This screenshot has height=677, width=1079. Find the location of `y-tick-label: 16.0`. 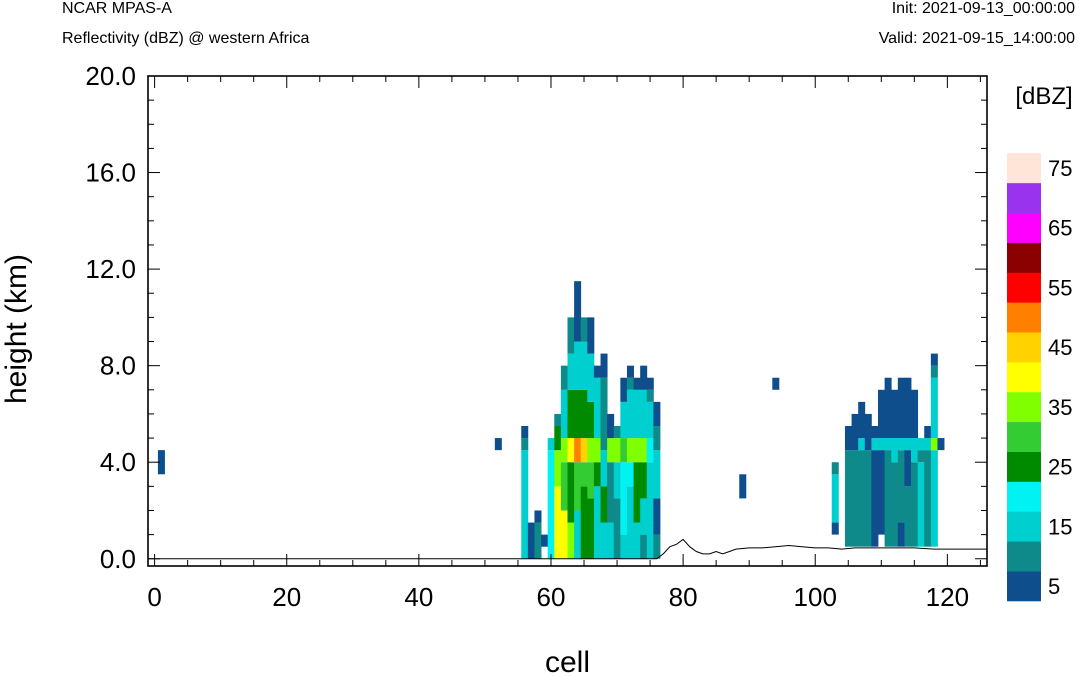

y-tick-label: 16.0 is located at coordinates (110, 173).